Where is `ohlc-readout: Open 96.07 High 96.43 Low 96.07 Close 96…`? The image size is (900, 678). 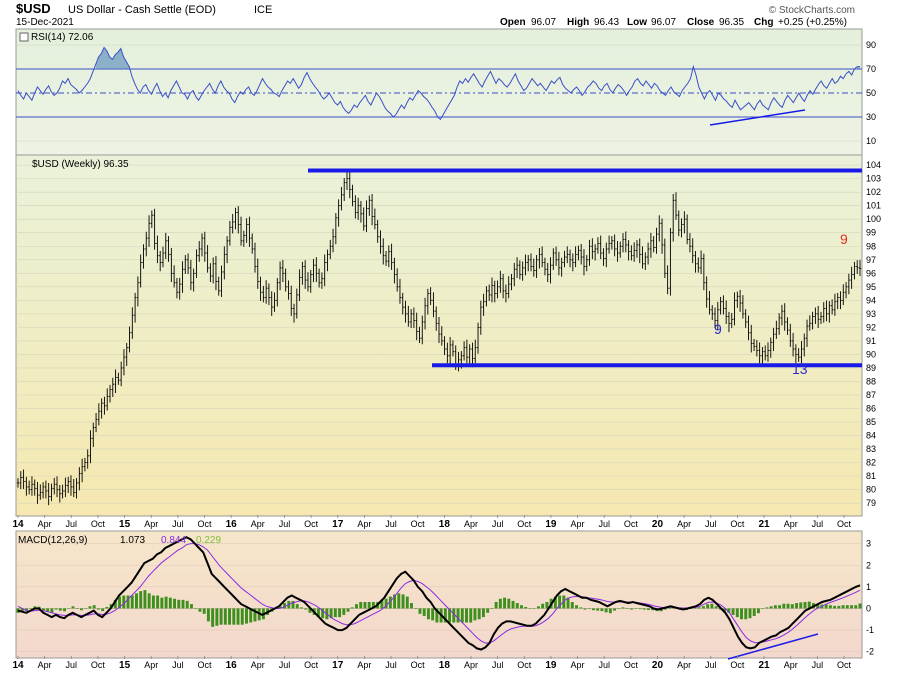 ohlc-readout: Open 96.07 High 96.43 Low 96.07 Close 96… is located at coordinates (673, 22).